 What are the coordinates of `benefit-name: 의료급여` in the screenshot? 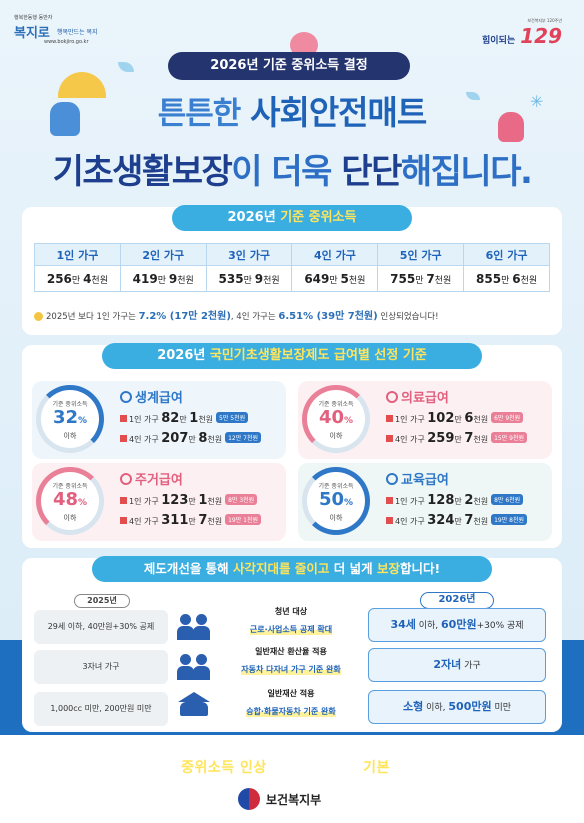 It's located at (417, 396).